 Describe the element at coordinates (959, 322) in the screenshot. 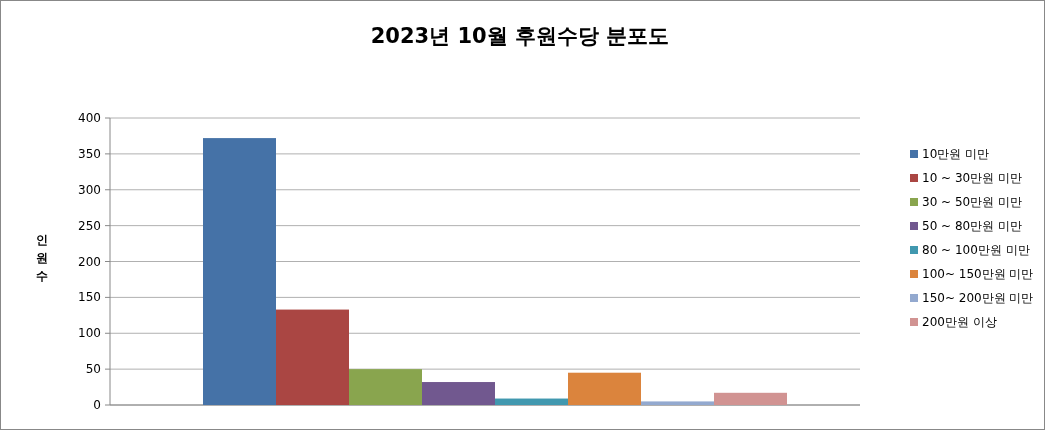

I see `legend-label: 200만원 이상` at that location.